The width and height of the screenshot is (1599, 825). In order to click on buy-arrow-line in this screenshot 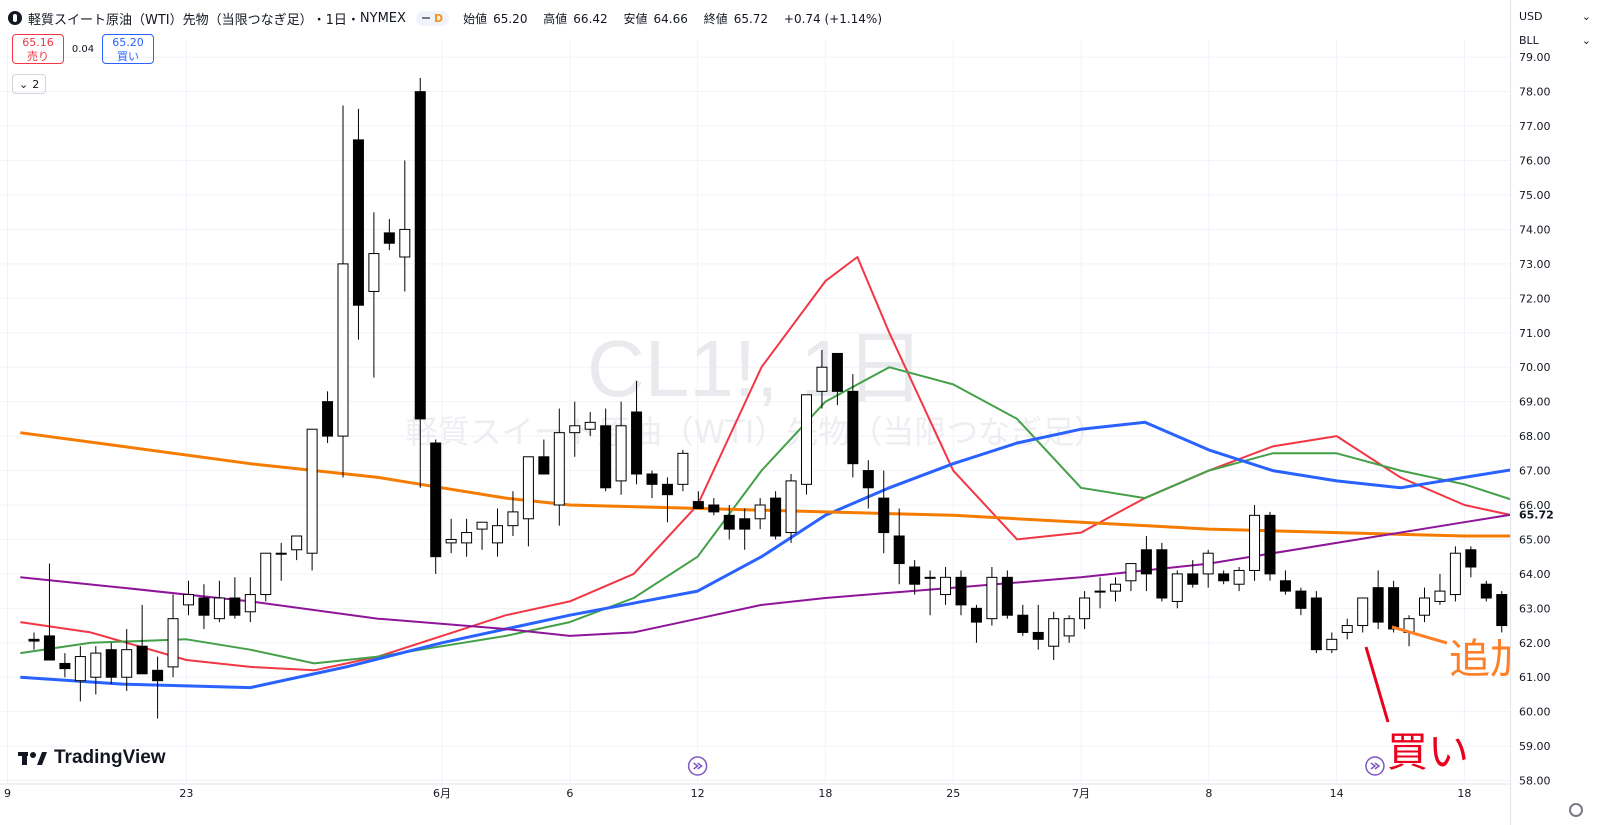, I will do `click(1377, 684)`.